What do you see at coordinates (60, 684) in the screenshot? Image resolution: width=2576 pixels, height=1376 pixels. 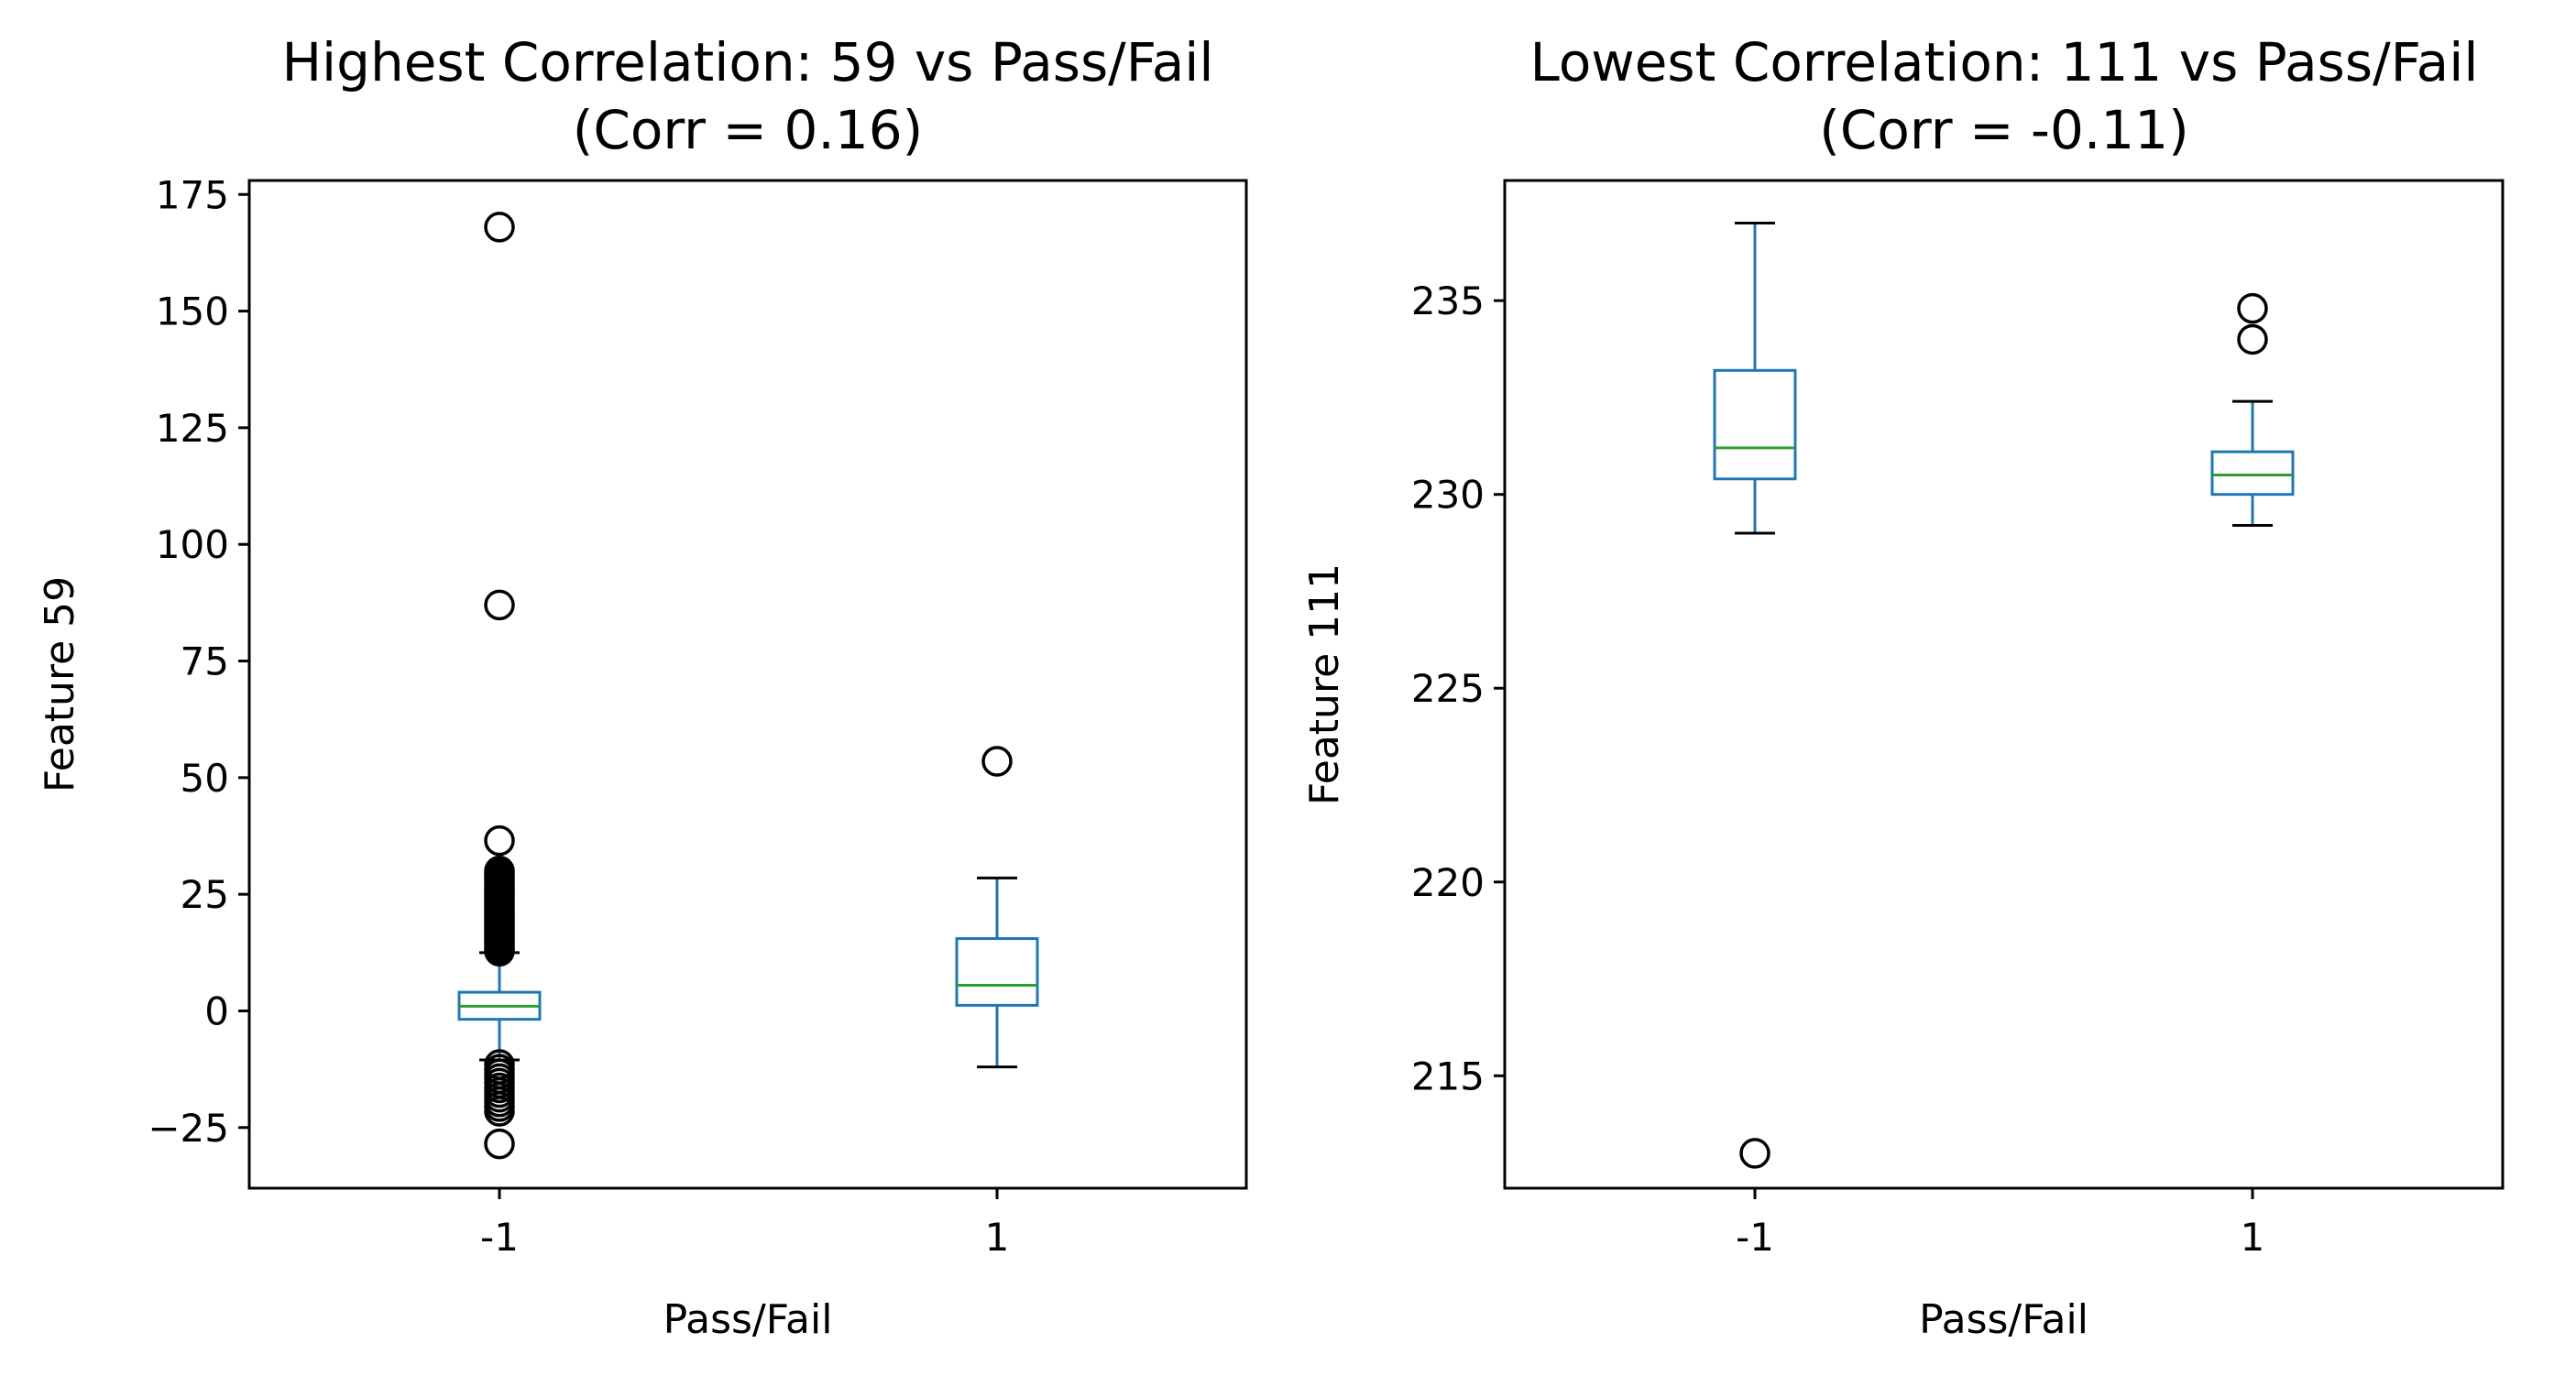 I see `y-axis-label: Feature 59` at bounding box center [60, 684].